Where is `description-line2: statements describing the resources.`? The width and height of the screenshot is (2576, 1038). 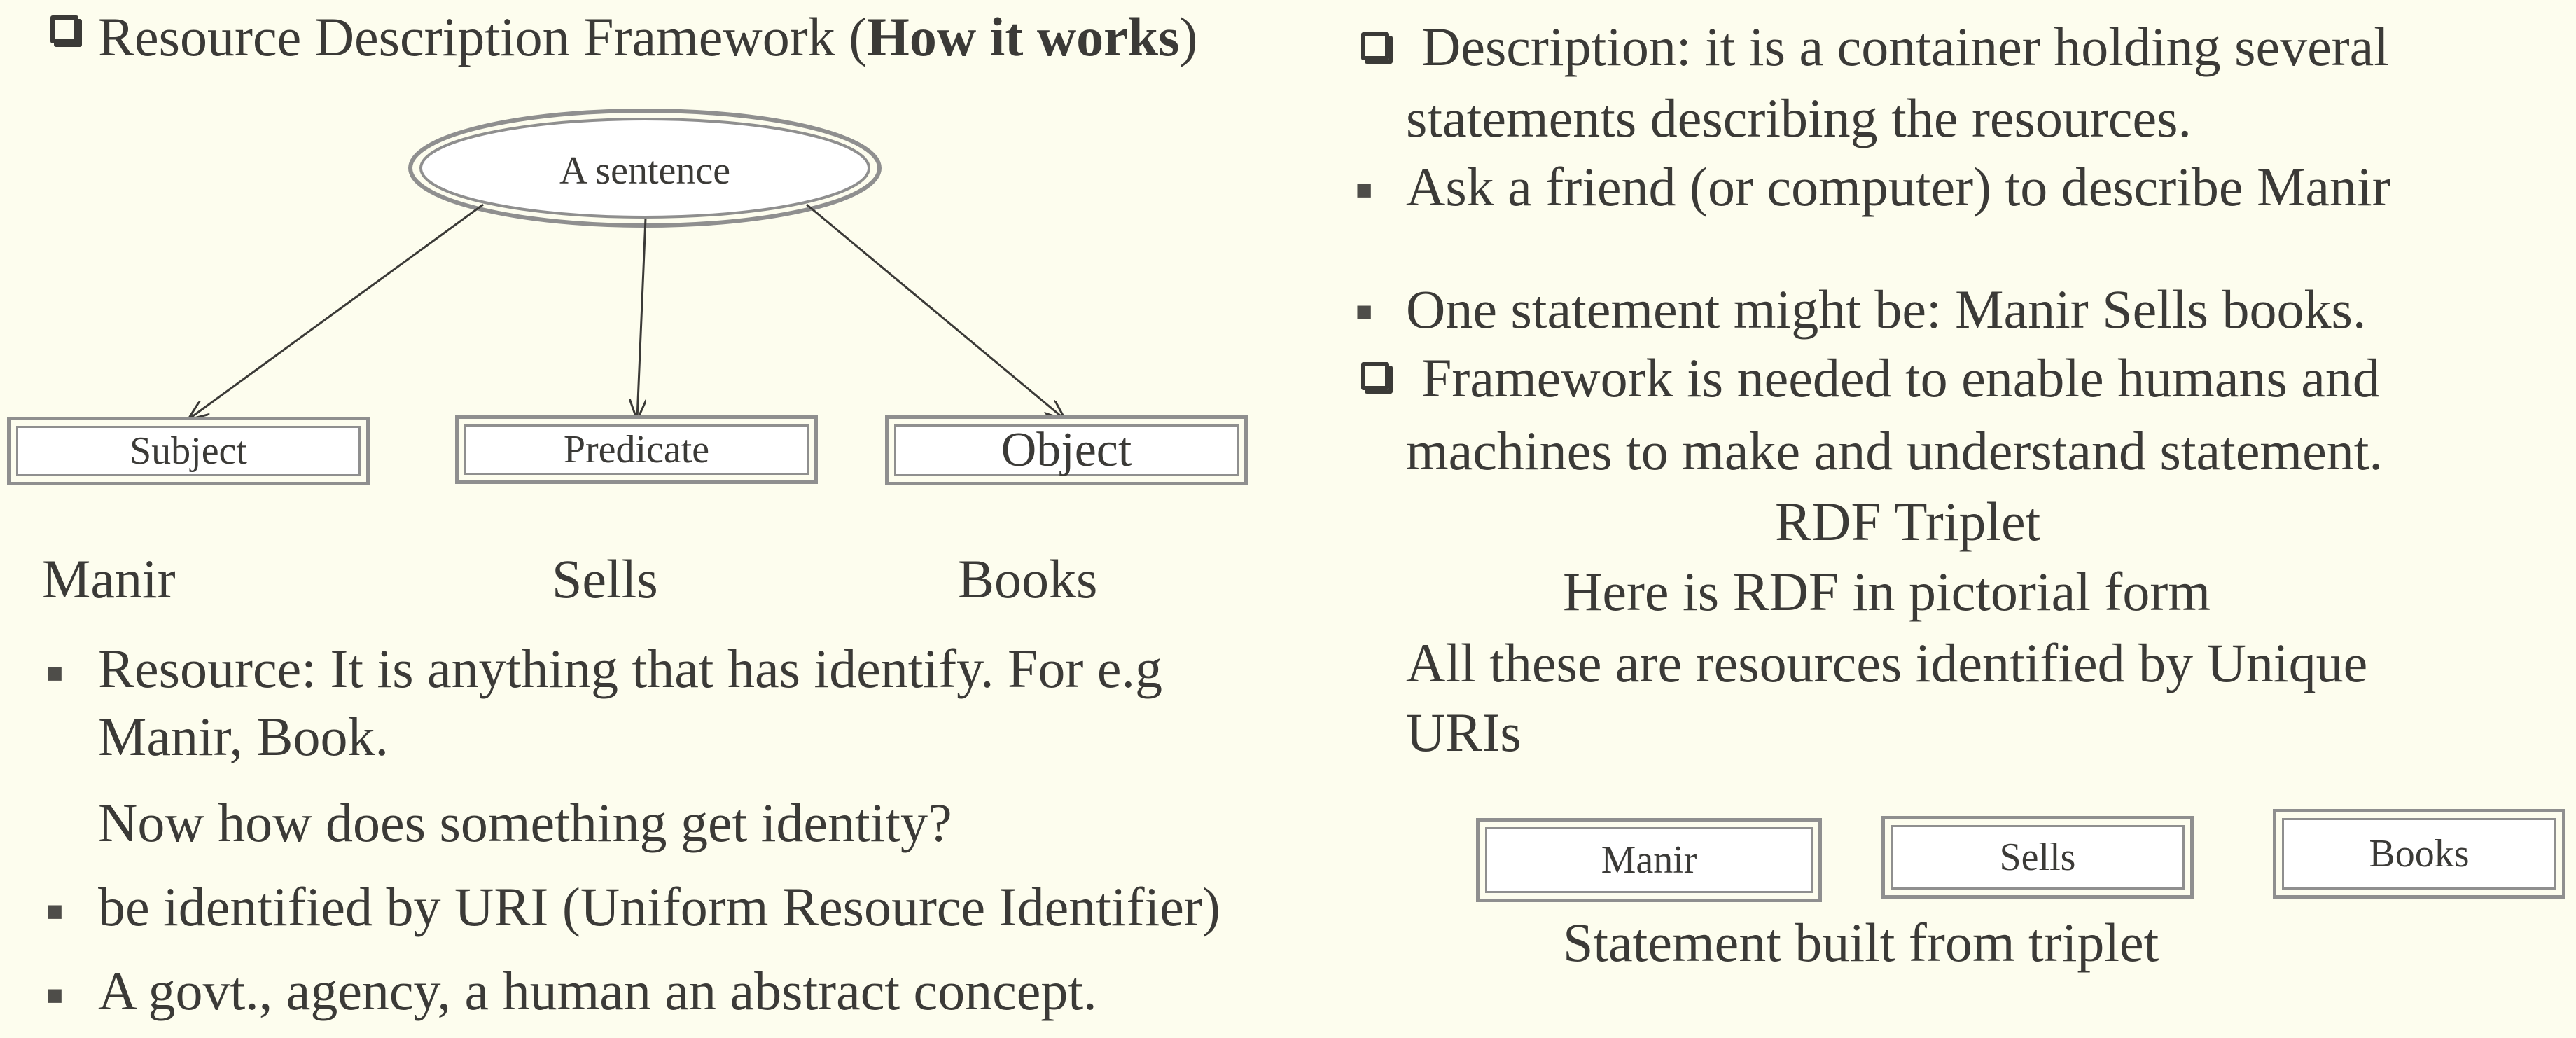 description-line2: statements describing the resources. is located at coordinates (1799, 118).